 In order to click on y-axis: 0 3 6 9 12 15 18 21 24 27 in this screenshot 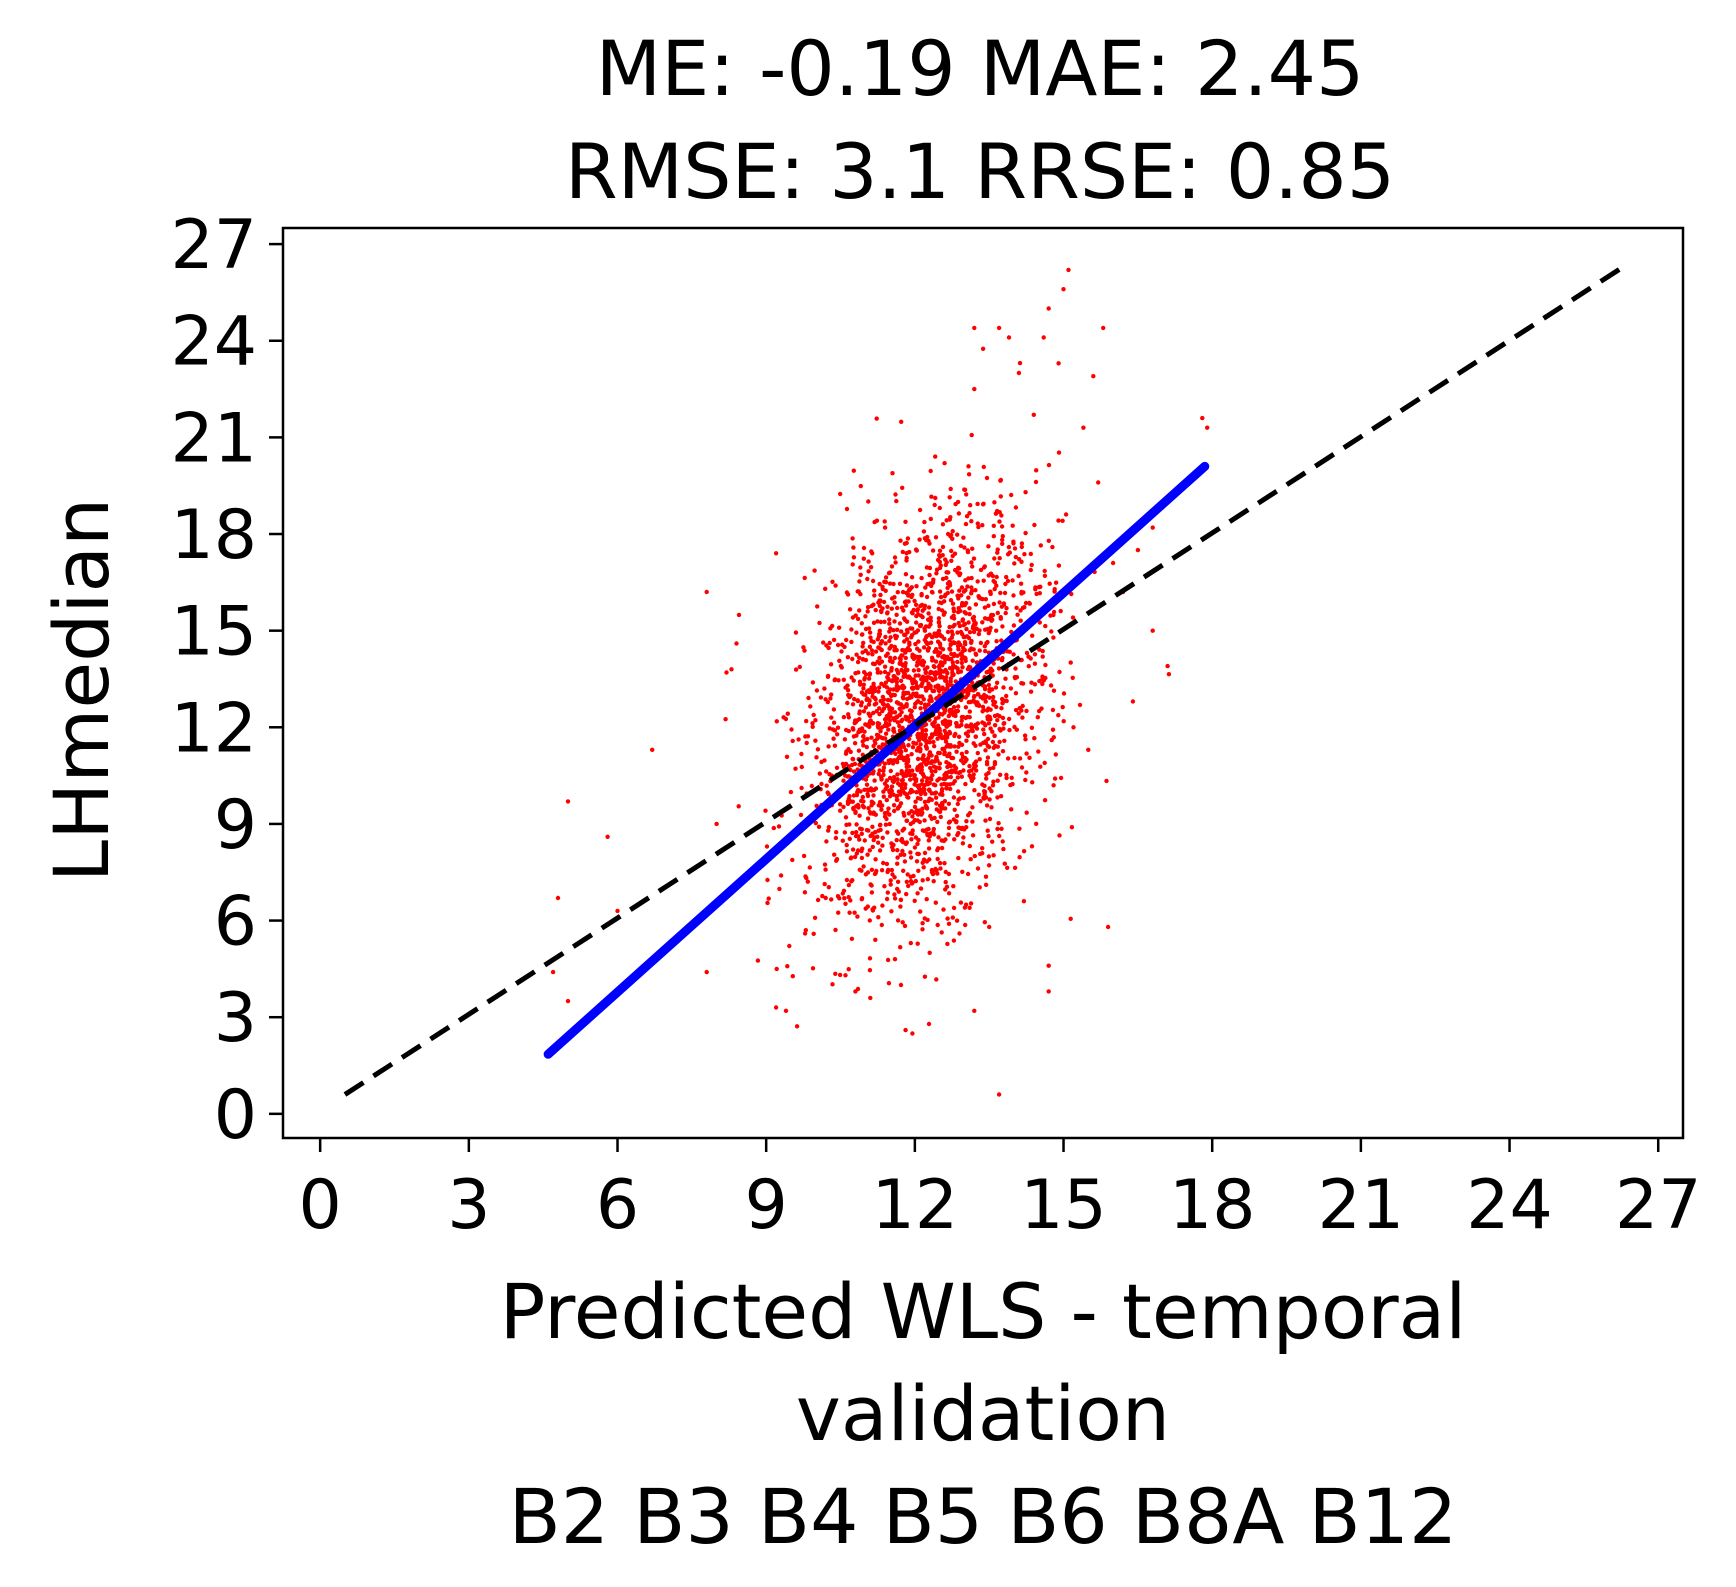, I will do `click(226, 680)`.